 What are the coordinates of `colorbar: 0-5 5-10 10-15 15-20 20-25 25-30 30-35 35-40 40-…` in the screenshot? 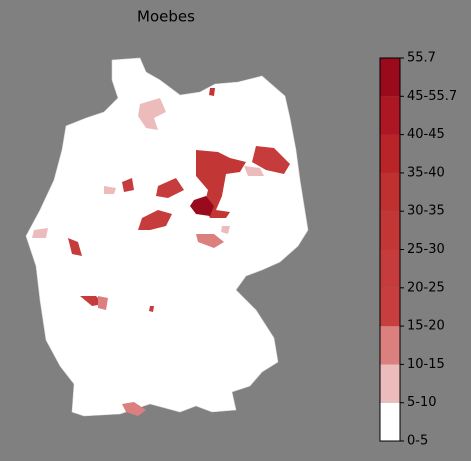 It's located at (418, 250).